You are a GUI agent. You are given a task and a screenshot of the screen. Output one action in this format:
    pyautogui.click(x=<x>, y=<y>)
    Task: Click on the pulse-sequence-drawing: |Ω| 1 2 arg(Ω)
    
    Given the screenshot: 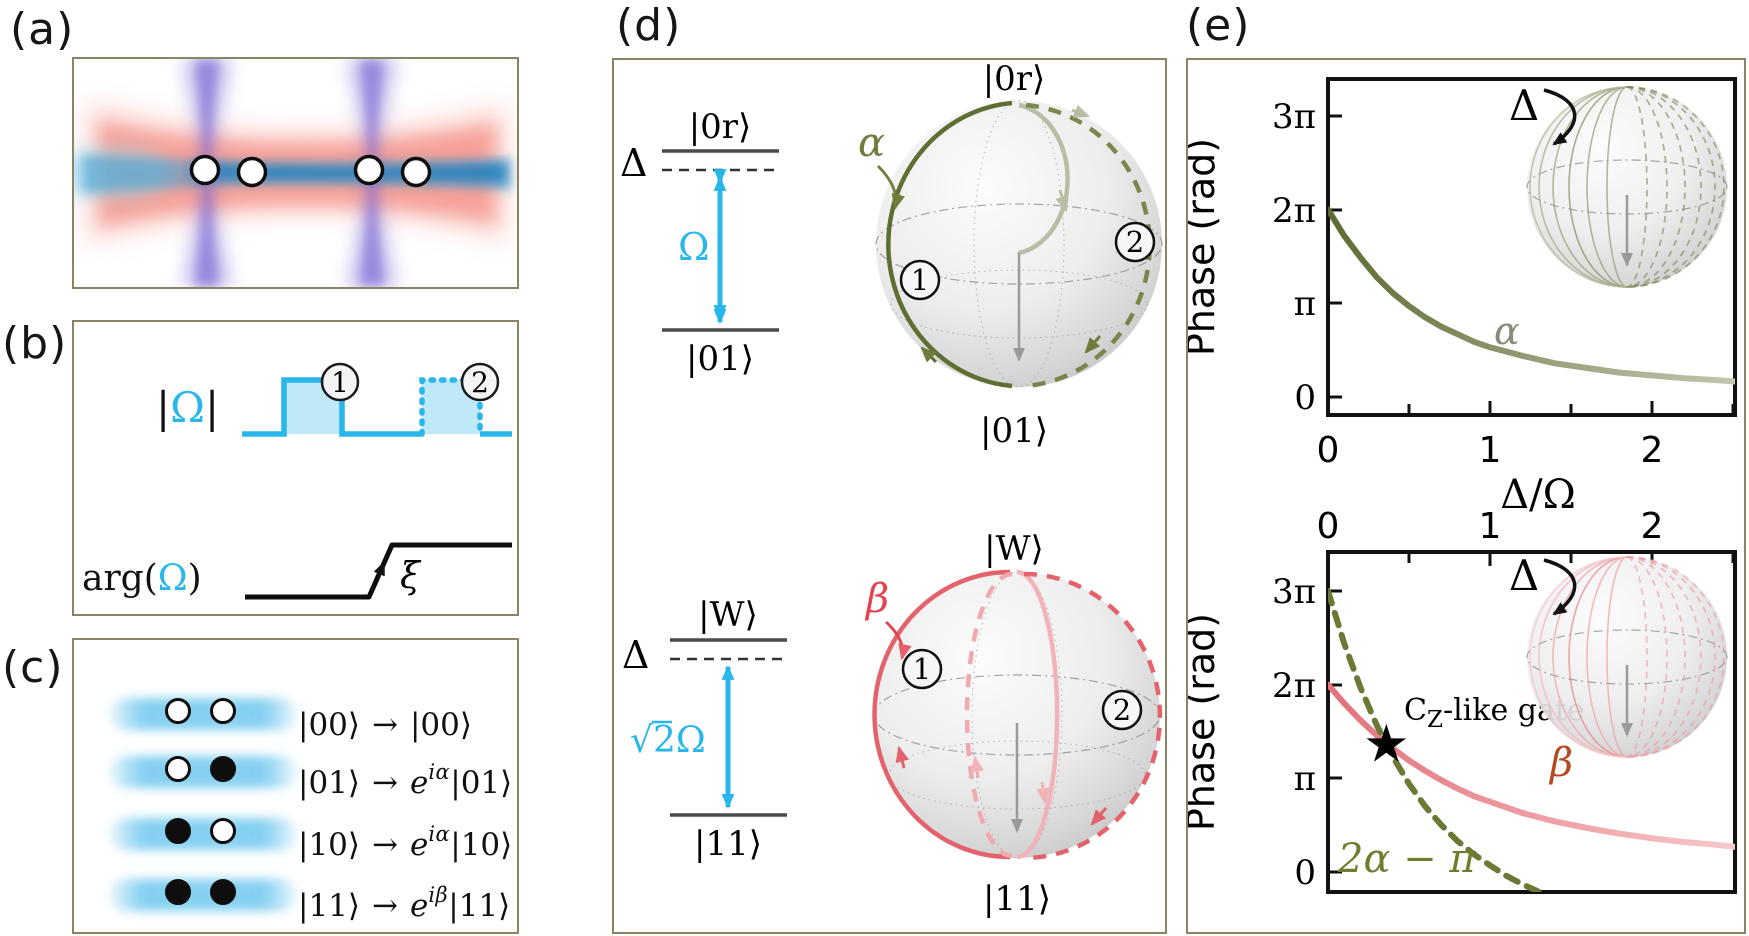 What is the action you would take?
    pyautogui.click(x=297, y=481)
    